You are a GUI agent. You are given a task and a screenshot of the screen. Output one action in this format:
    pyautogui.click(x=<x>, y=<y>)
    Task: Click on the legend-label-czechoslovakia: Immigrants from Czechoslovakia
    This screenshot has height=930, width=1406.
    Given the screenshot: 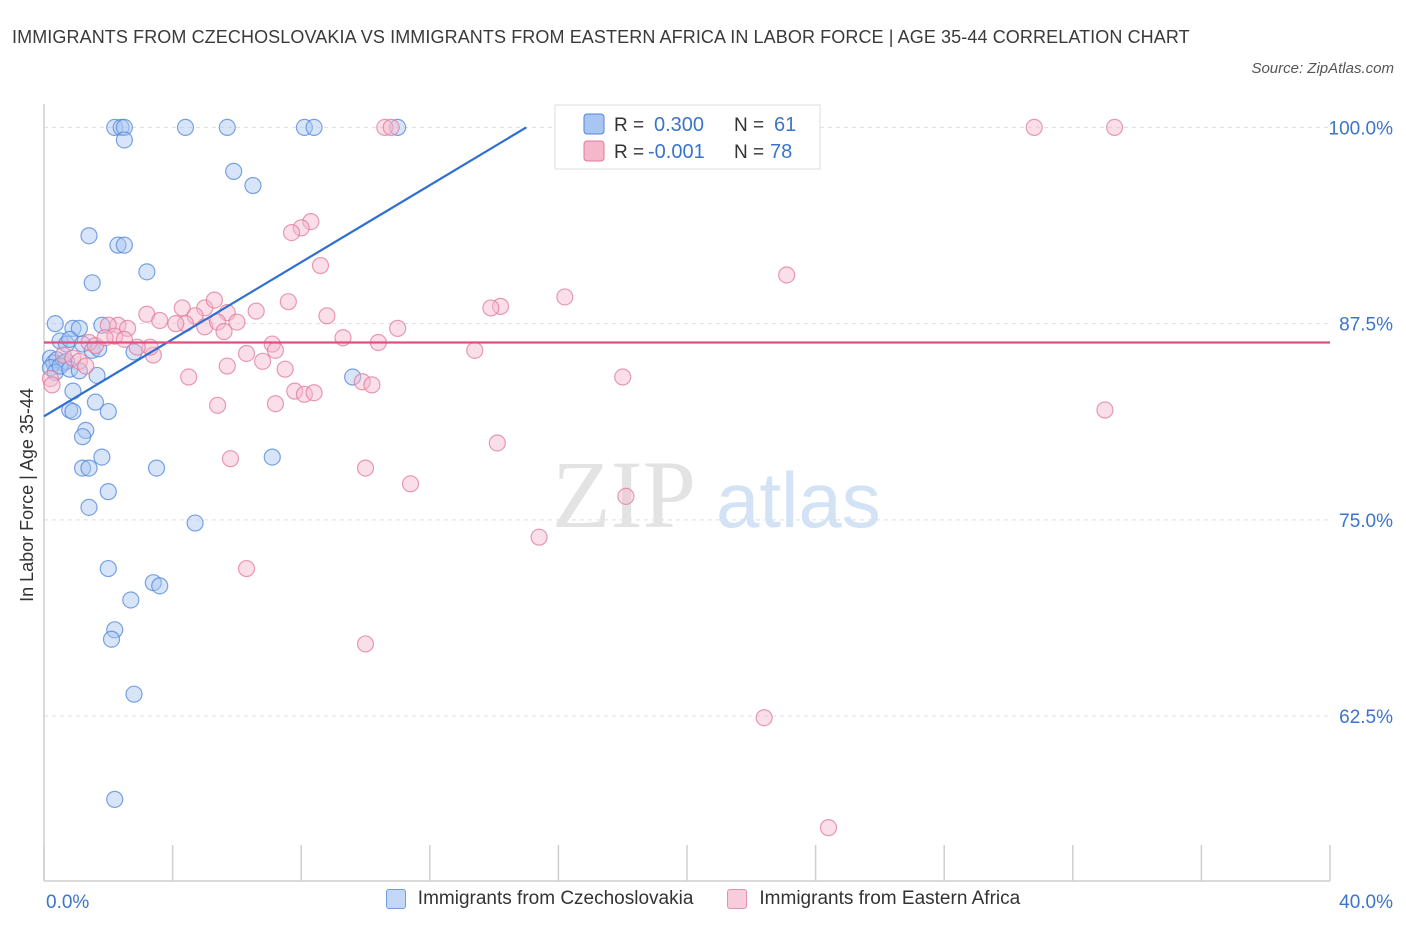 What is the action you would take?
    pyautogui.click(x=555, y=898)
    